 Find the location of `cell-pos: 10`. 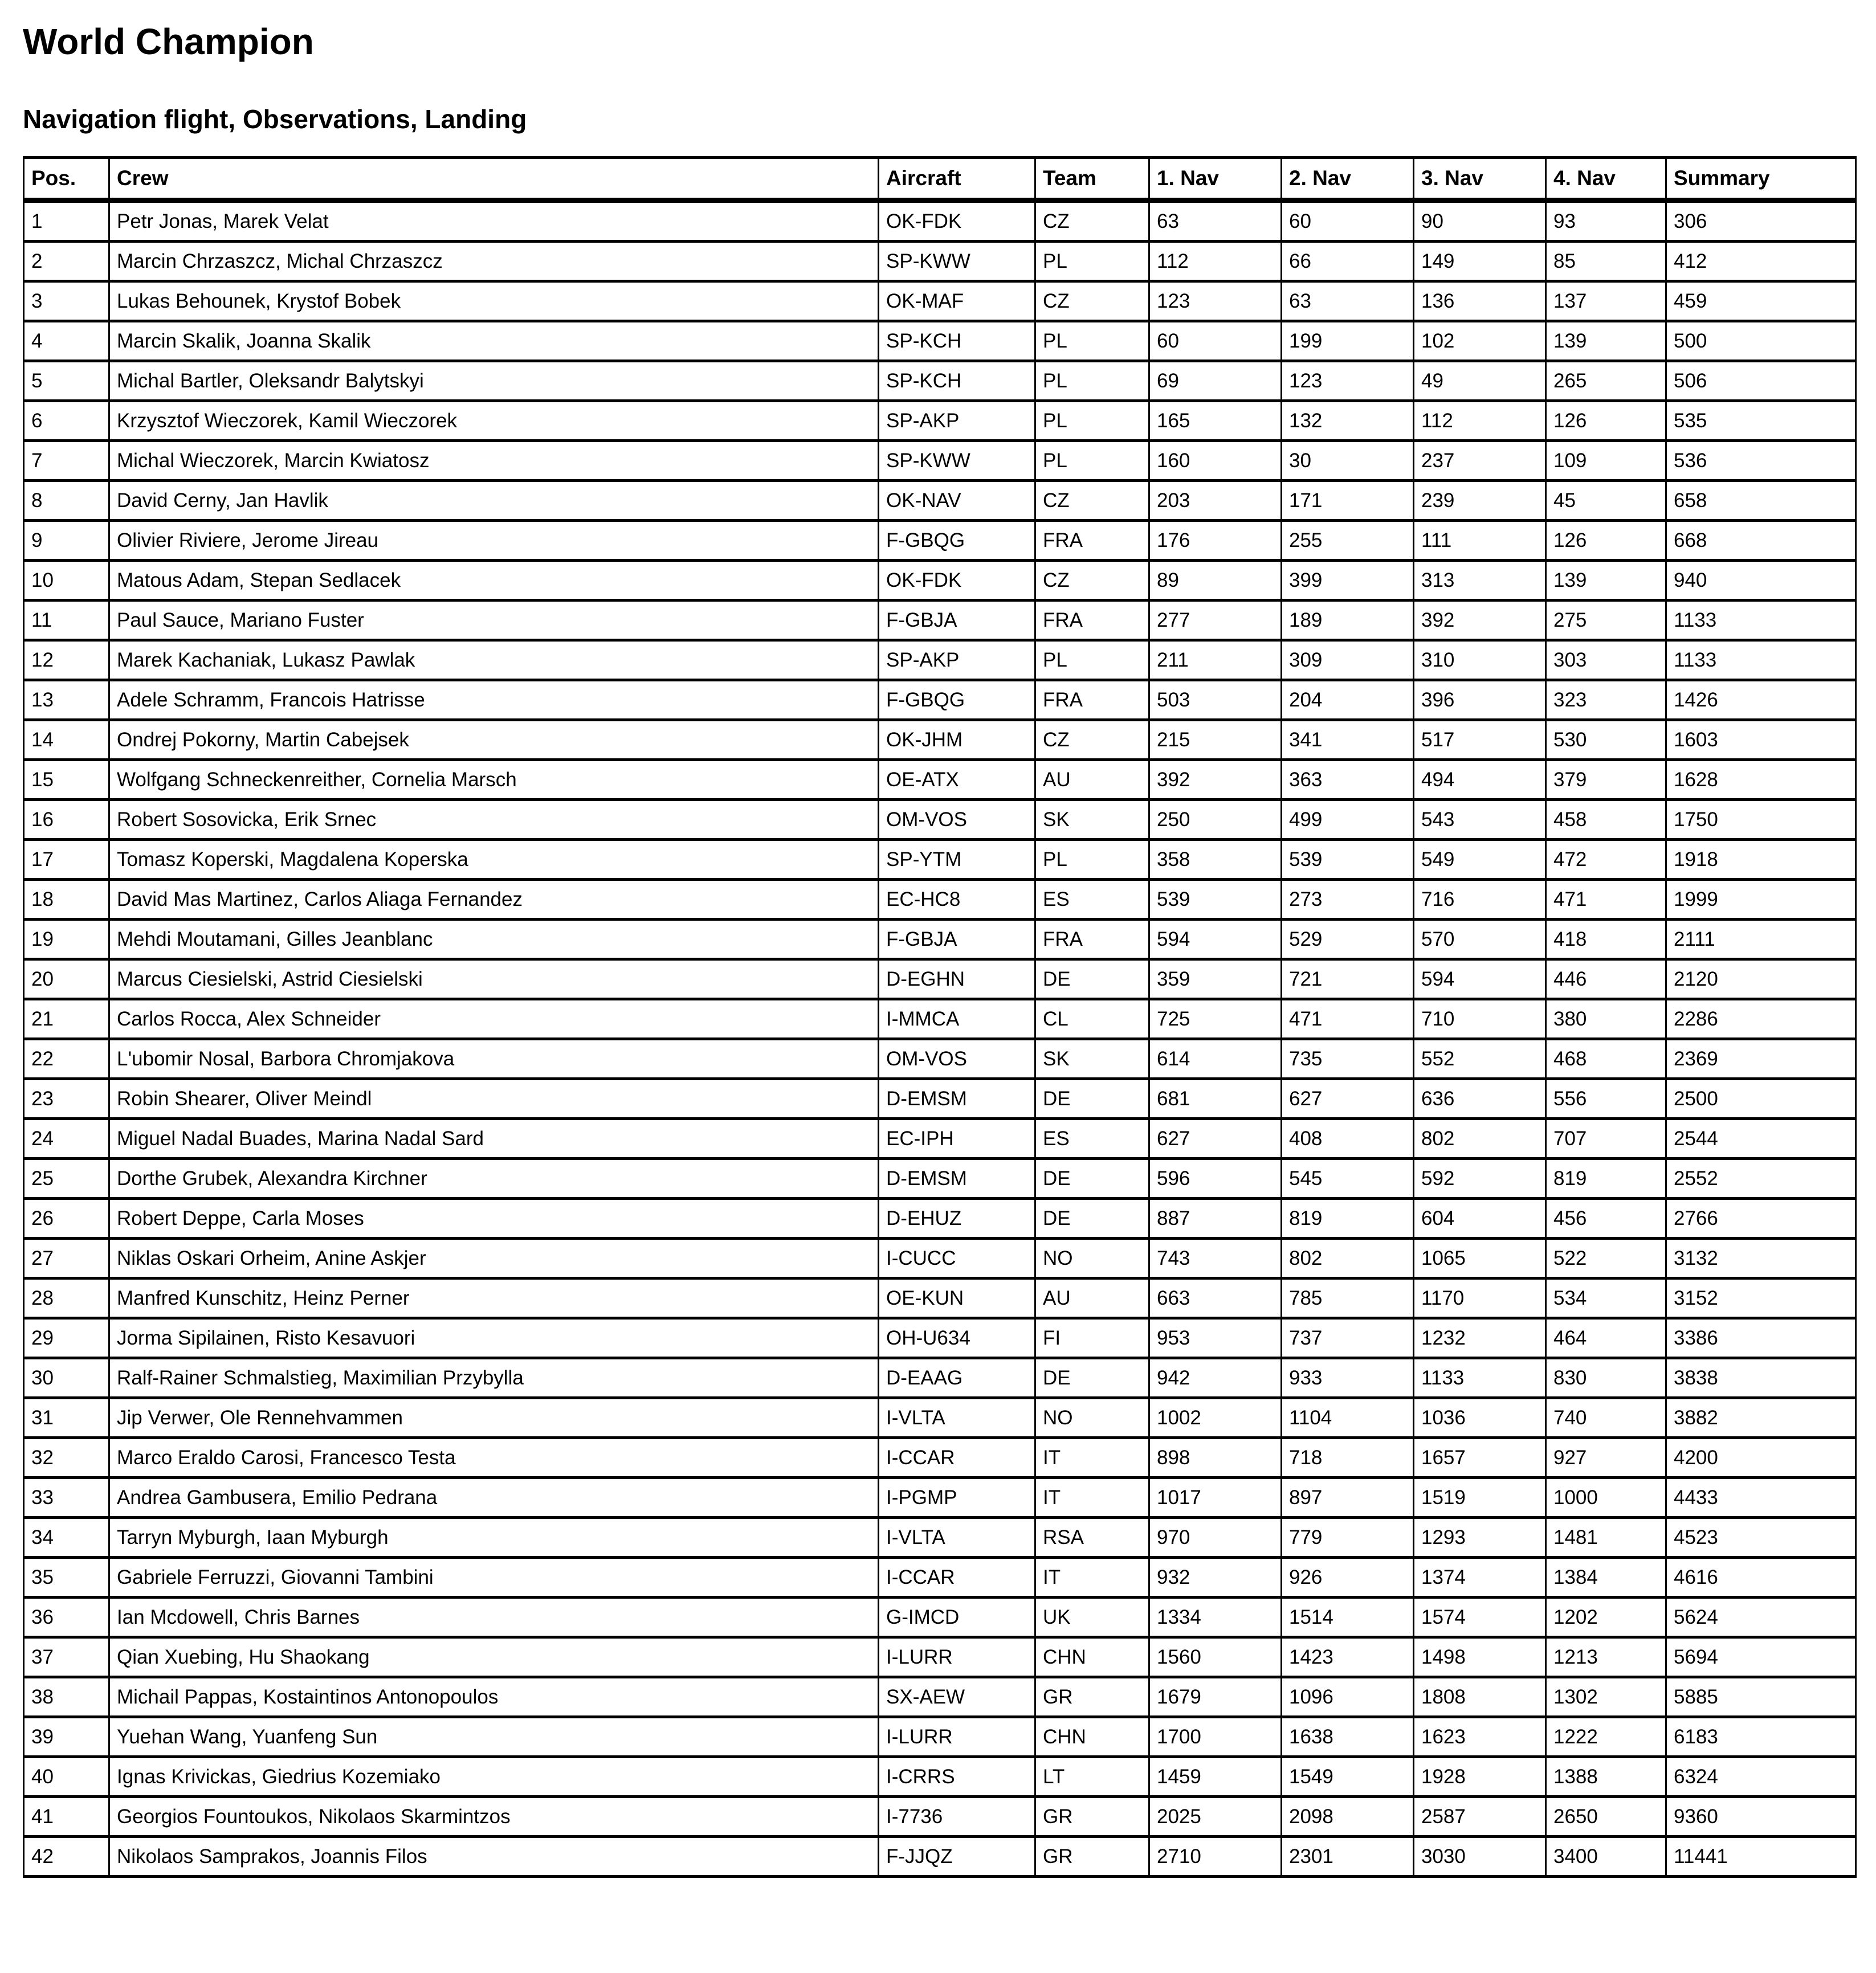

cell-pos: 10 is located at coordinates (66, 580).